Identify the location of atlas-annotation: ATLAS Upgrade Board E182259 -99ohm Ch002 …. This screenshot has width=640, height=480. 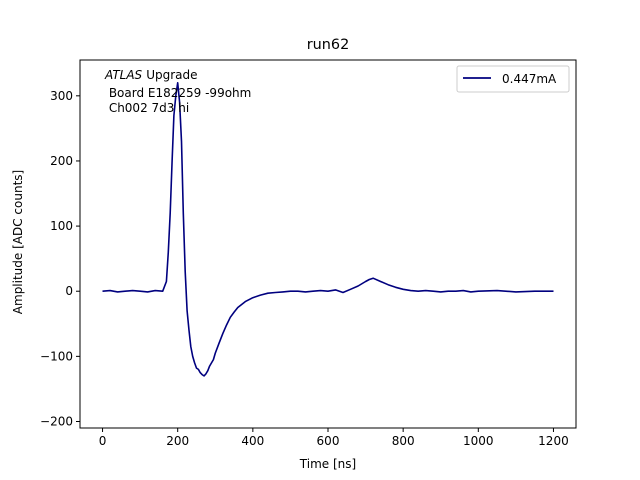
(177, 91).